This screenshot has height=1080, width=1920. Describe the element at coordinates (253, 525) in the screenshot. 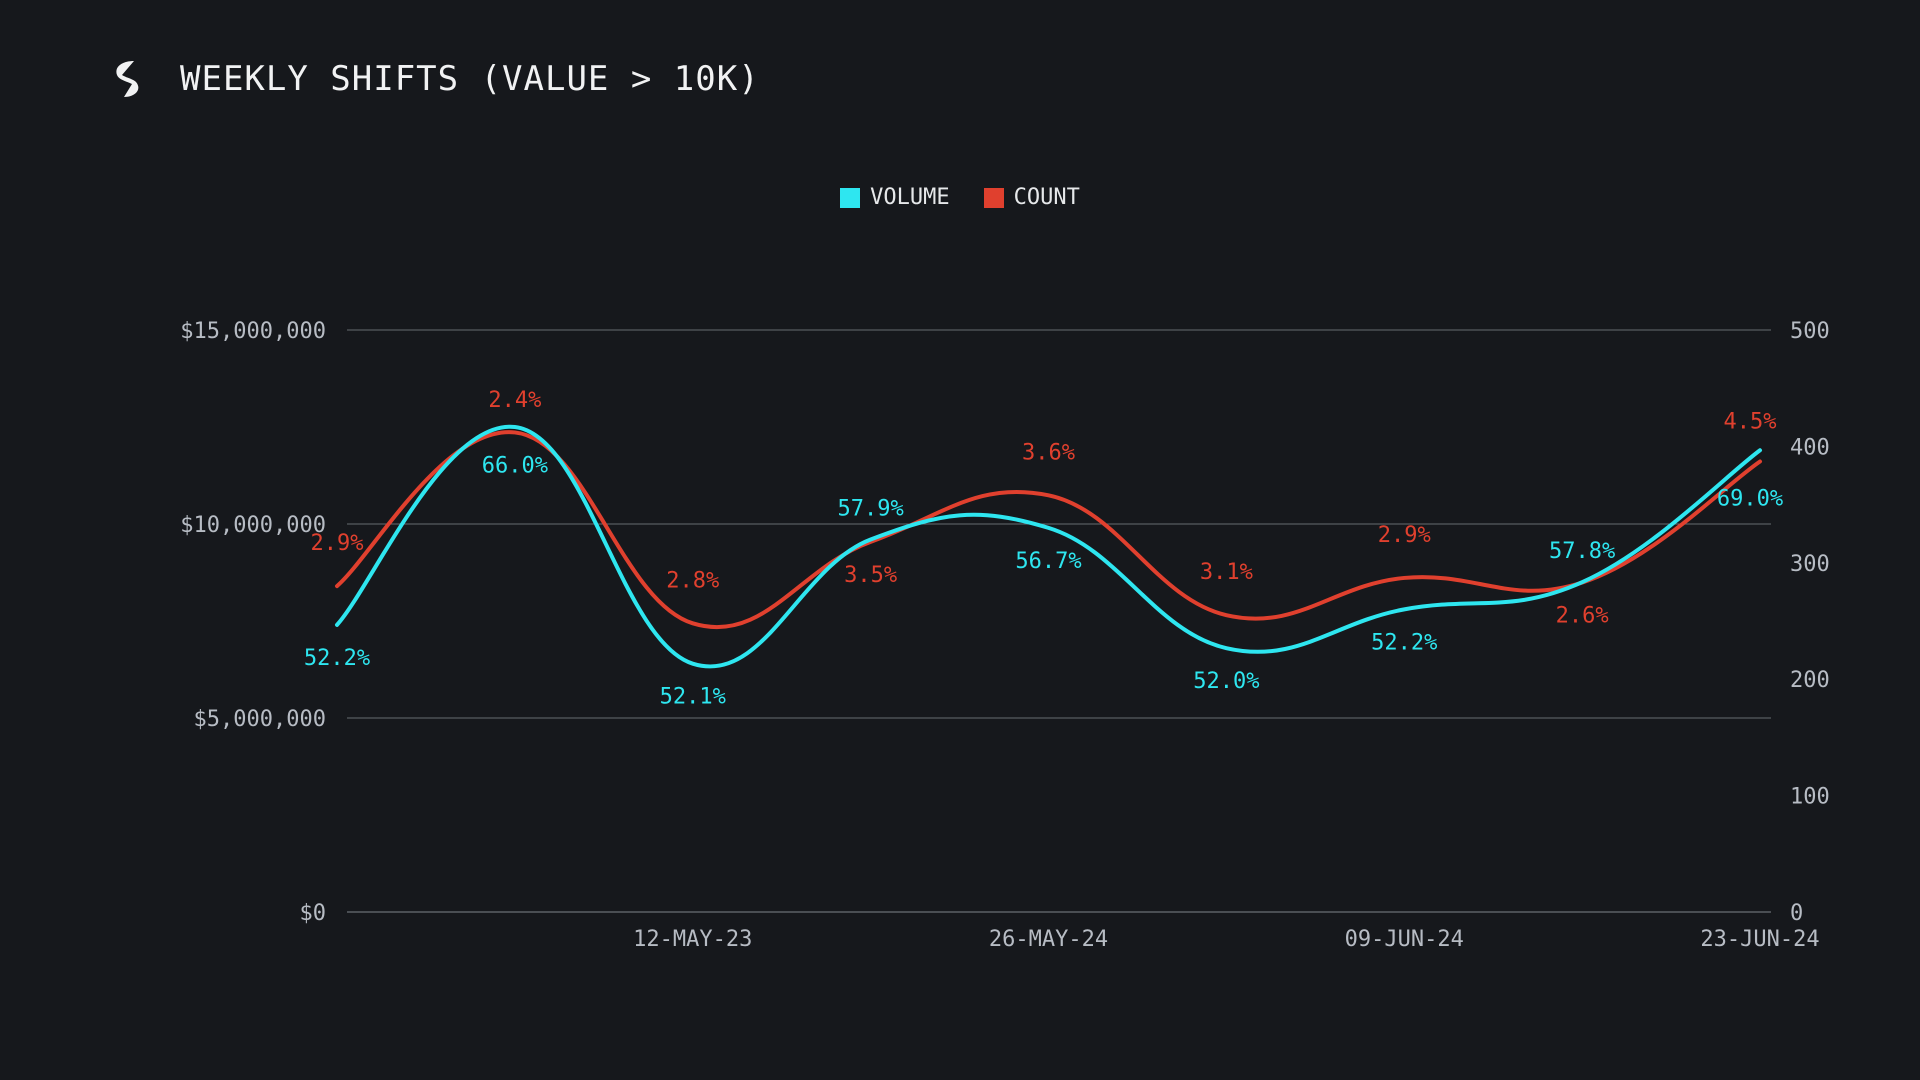

I see `y-left-tick-label: $10,000,000` at that location.